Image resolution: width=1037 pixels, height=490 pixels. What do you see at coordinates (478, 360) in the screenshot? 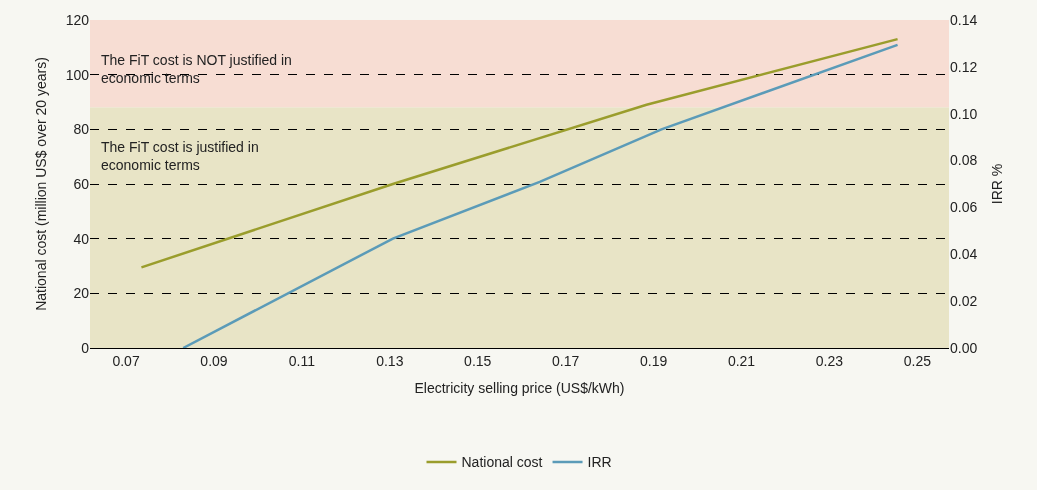
I see `x-tick-label: 0.15` at bounding box center [478, 360].